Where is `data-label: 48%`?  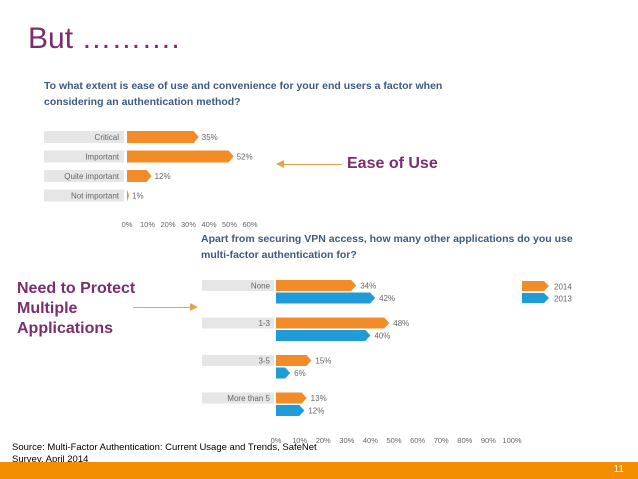 data-label: 48% is located at coordinates (401, 323).